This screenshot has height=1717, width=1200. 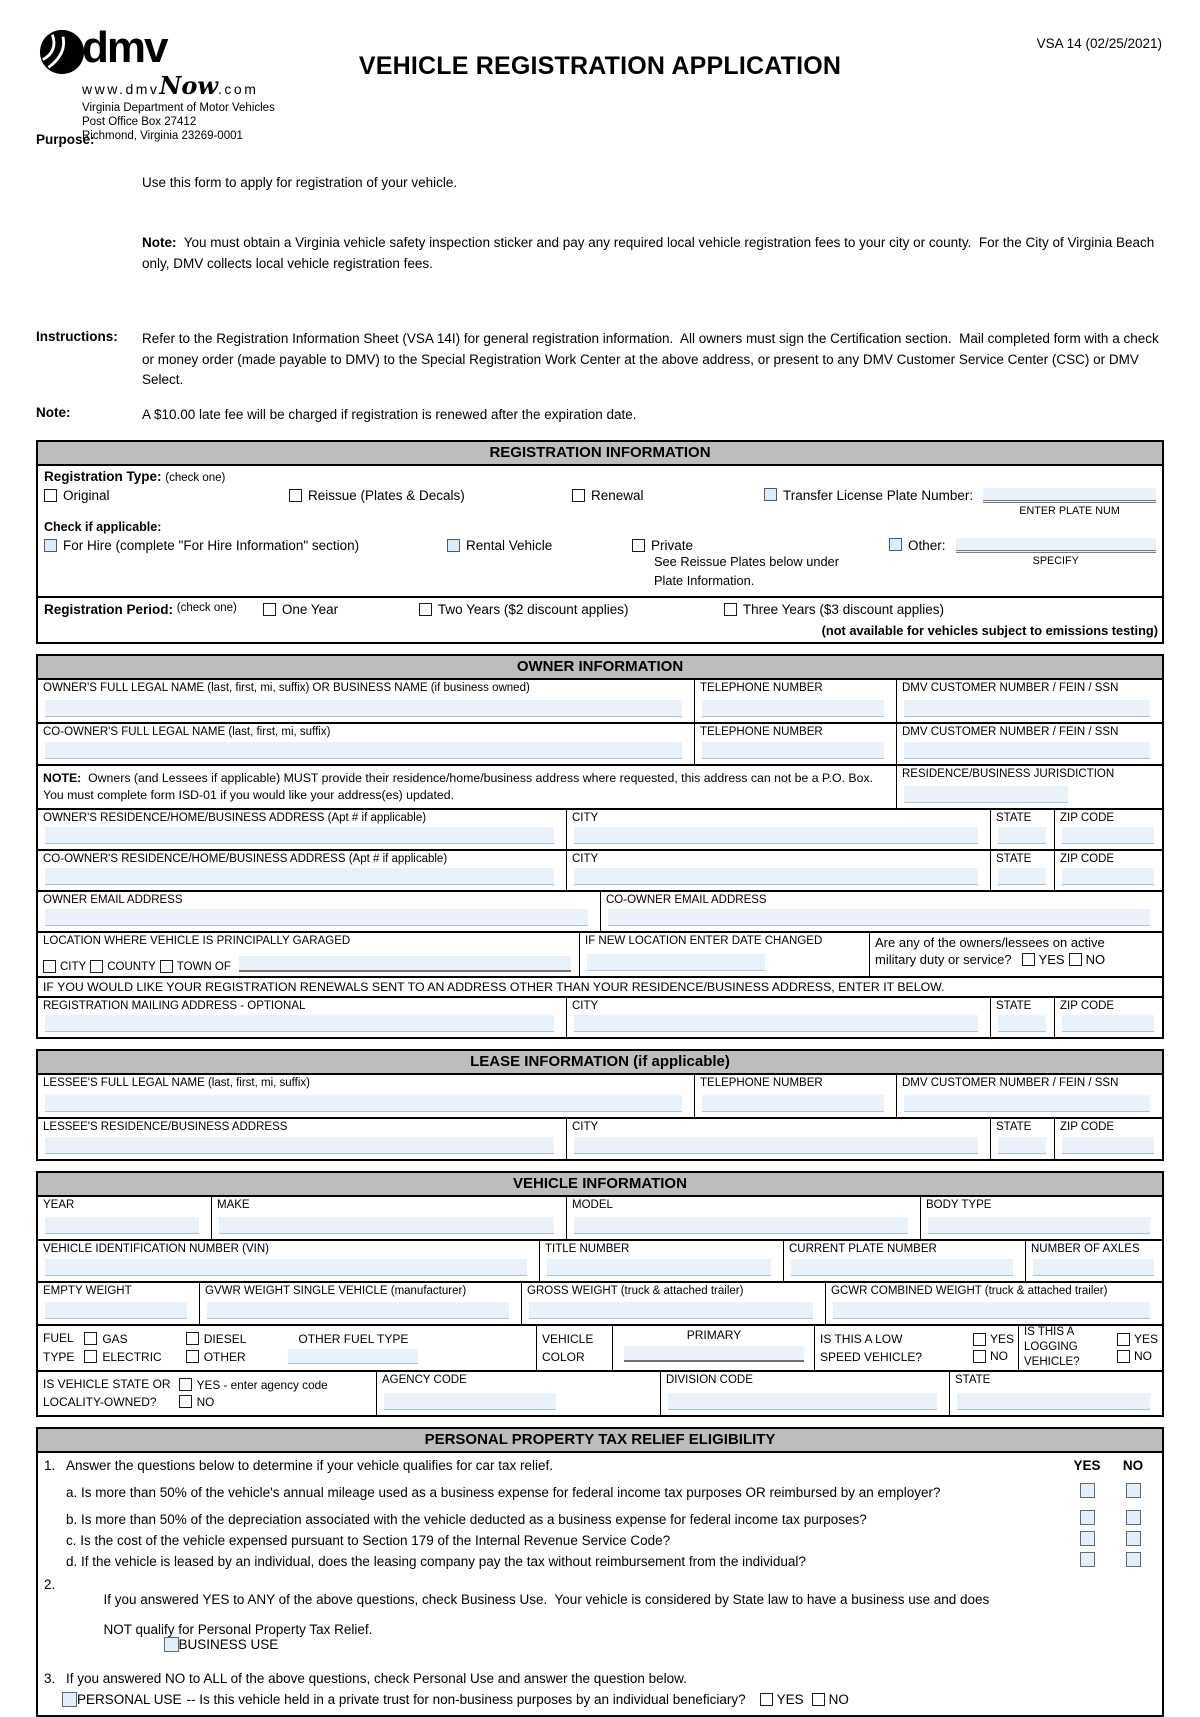 What do you see at coordinates (425, 610) in the screenshot?
I see `checkbox-two-years` at bounding box center [425, 610].